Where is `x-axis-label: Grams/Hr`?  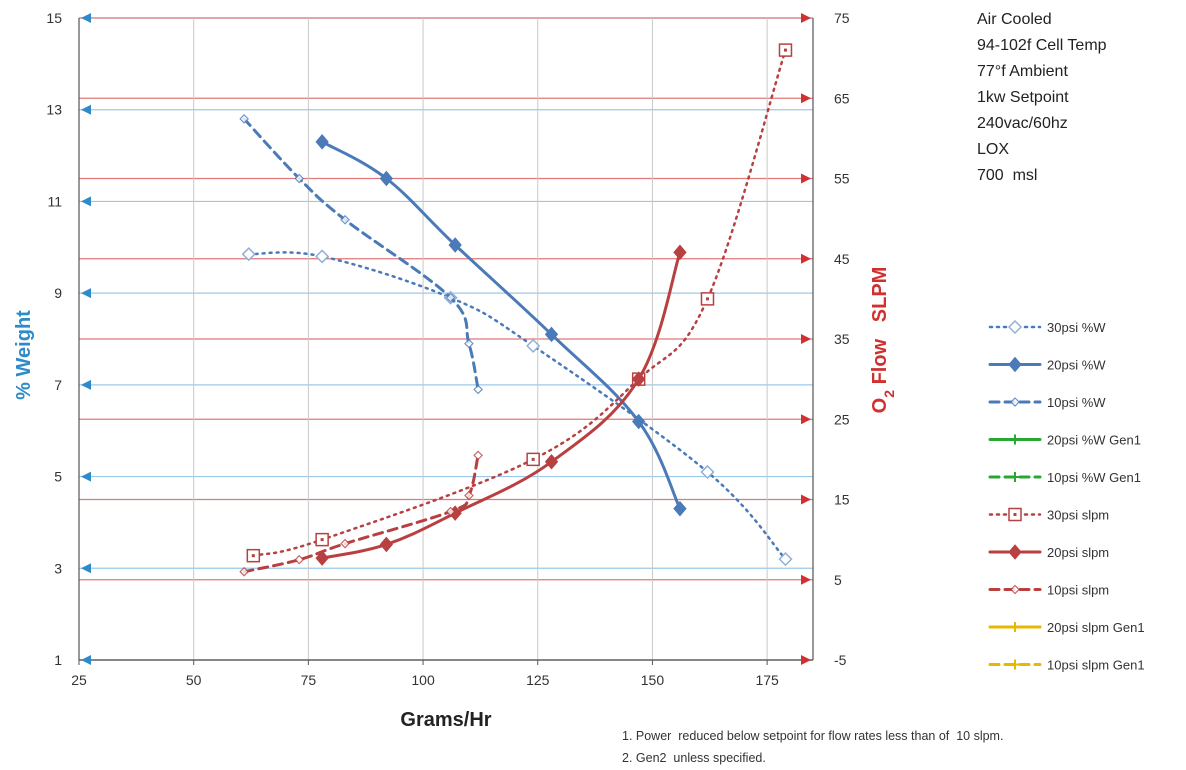
x-axis-label: Grams/Hr is located at coordinates (445, 720).